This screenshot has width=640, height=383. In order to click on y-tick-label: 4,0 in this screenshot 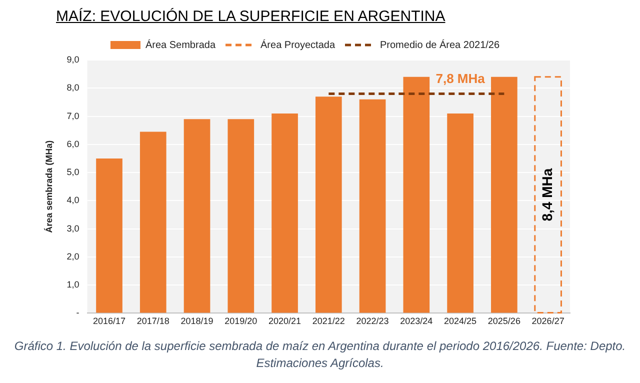, I will do `click(73, 200)`.